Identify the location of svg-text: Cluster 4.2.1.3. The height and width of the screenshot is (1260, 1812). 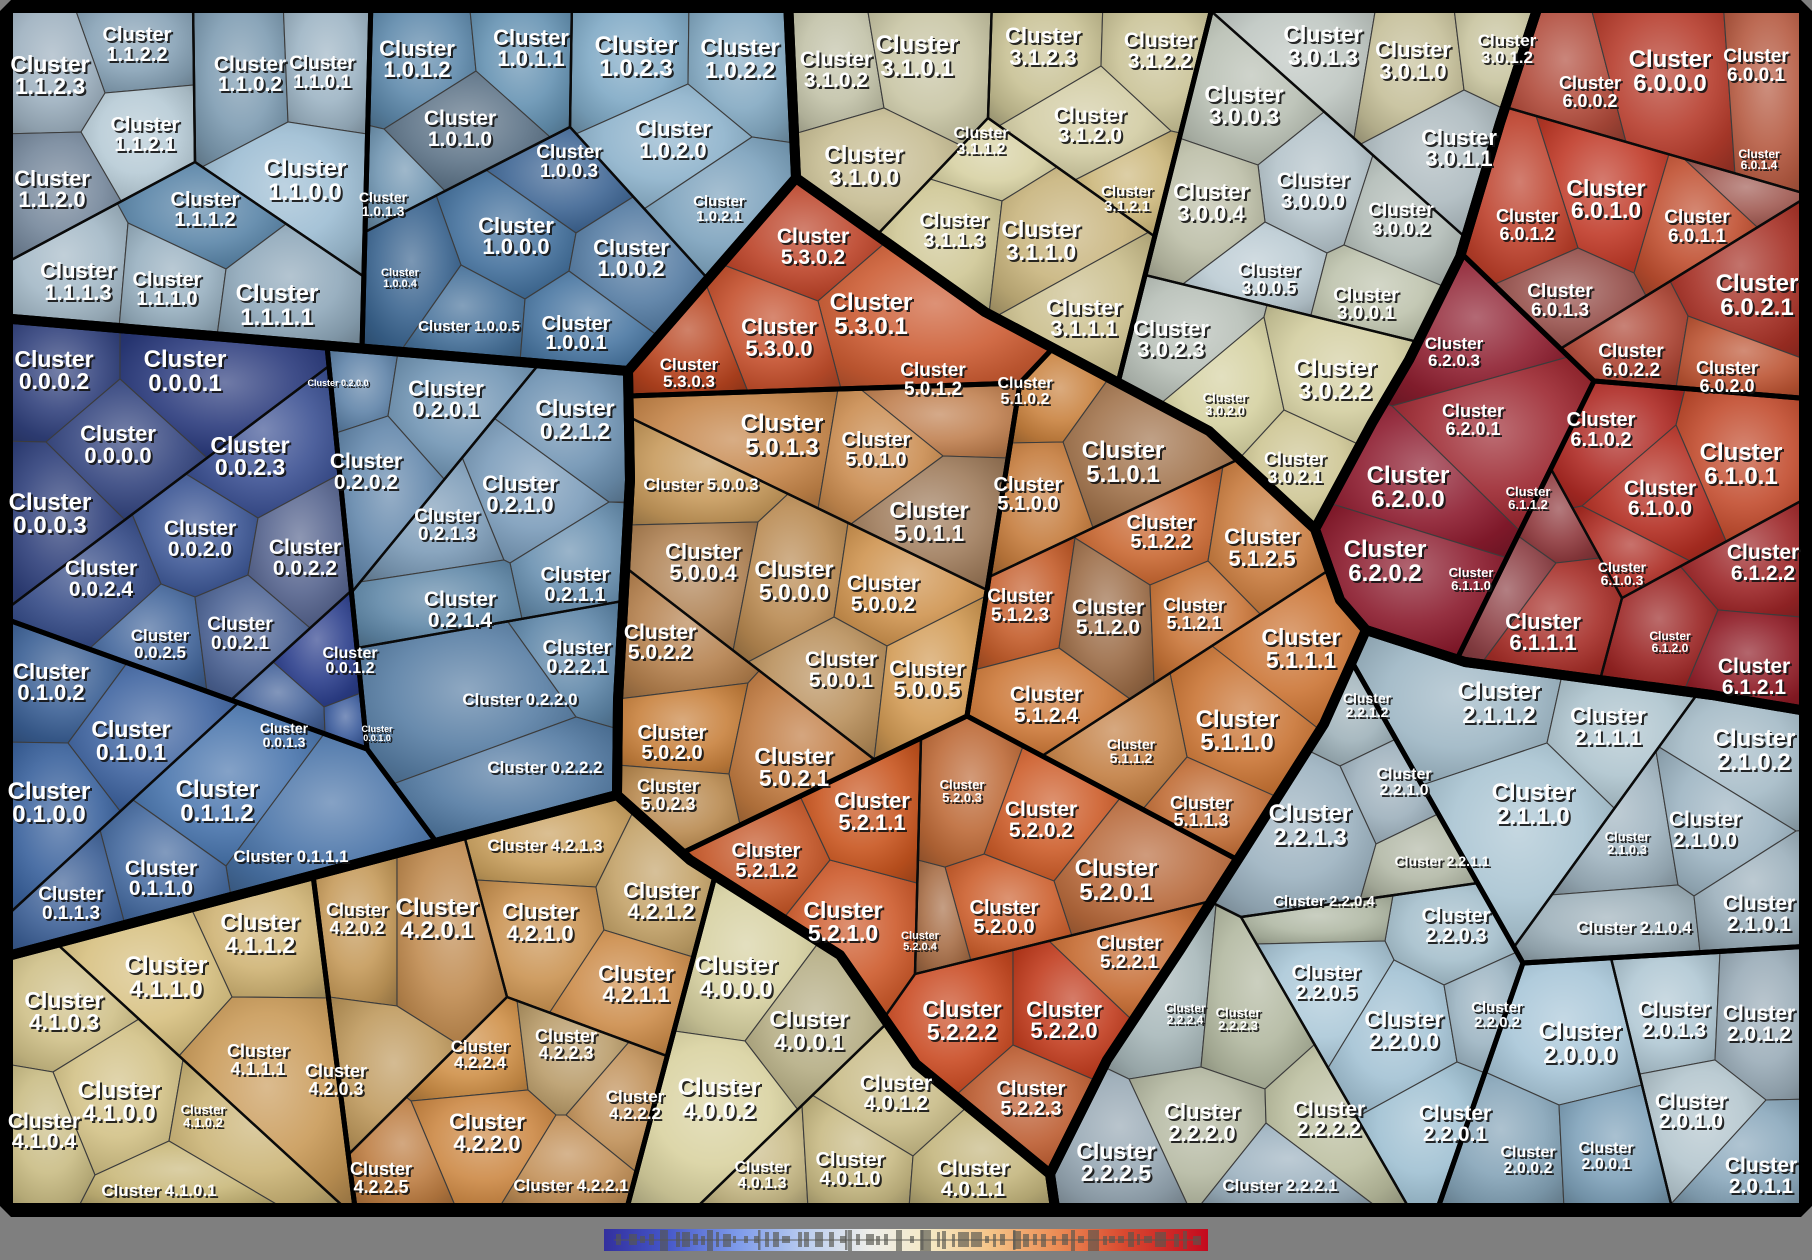
(544, 845).